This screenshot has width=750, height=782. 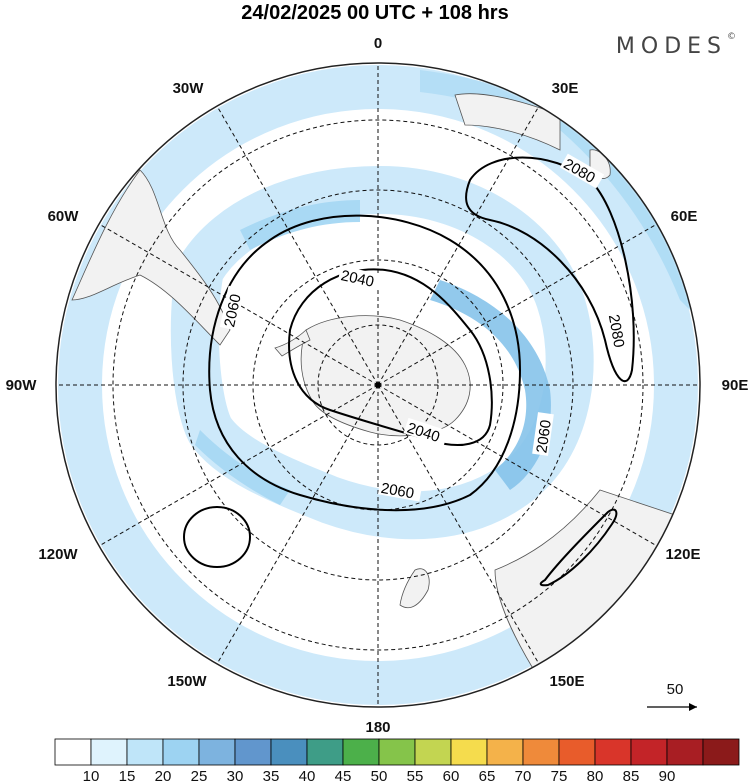 I want to click on colorbar: 10 15 20 25 30 35 40 45 50 55 60 65 70 75 80 85 90, so click(x=397, y=760).